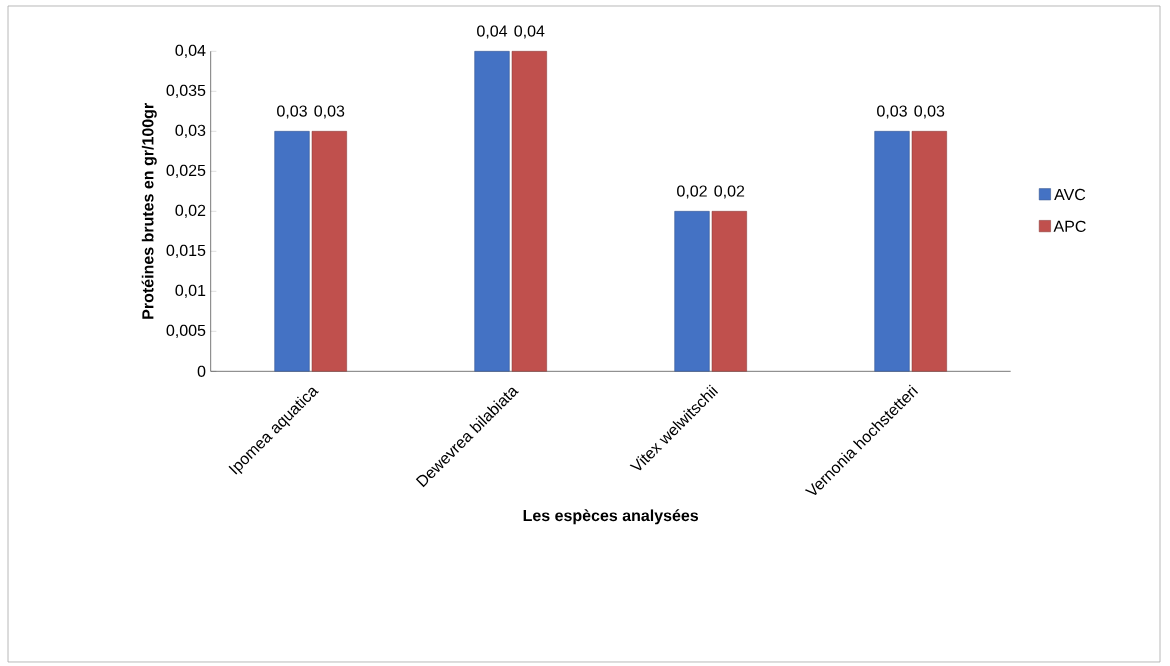 This screenshot has width=1170, height=666. Describe the element at coordinates (1069, 226) in the screenshot. I see `legend-label: APC` at that location.